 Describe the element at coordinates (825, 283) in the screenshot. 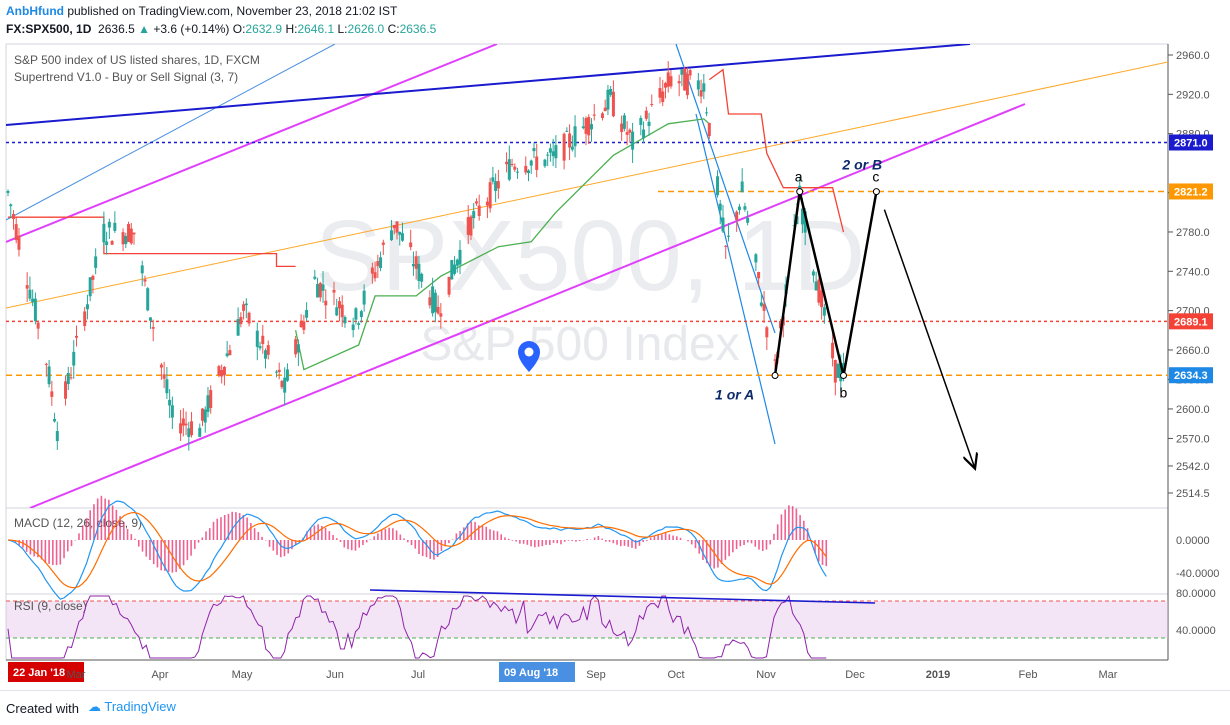

I see `wave-path` at that location.